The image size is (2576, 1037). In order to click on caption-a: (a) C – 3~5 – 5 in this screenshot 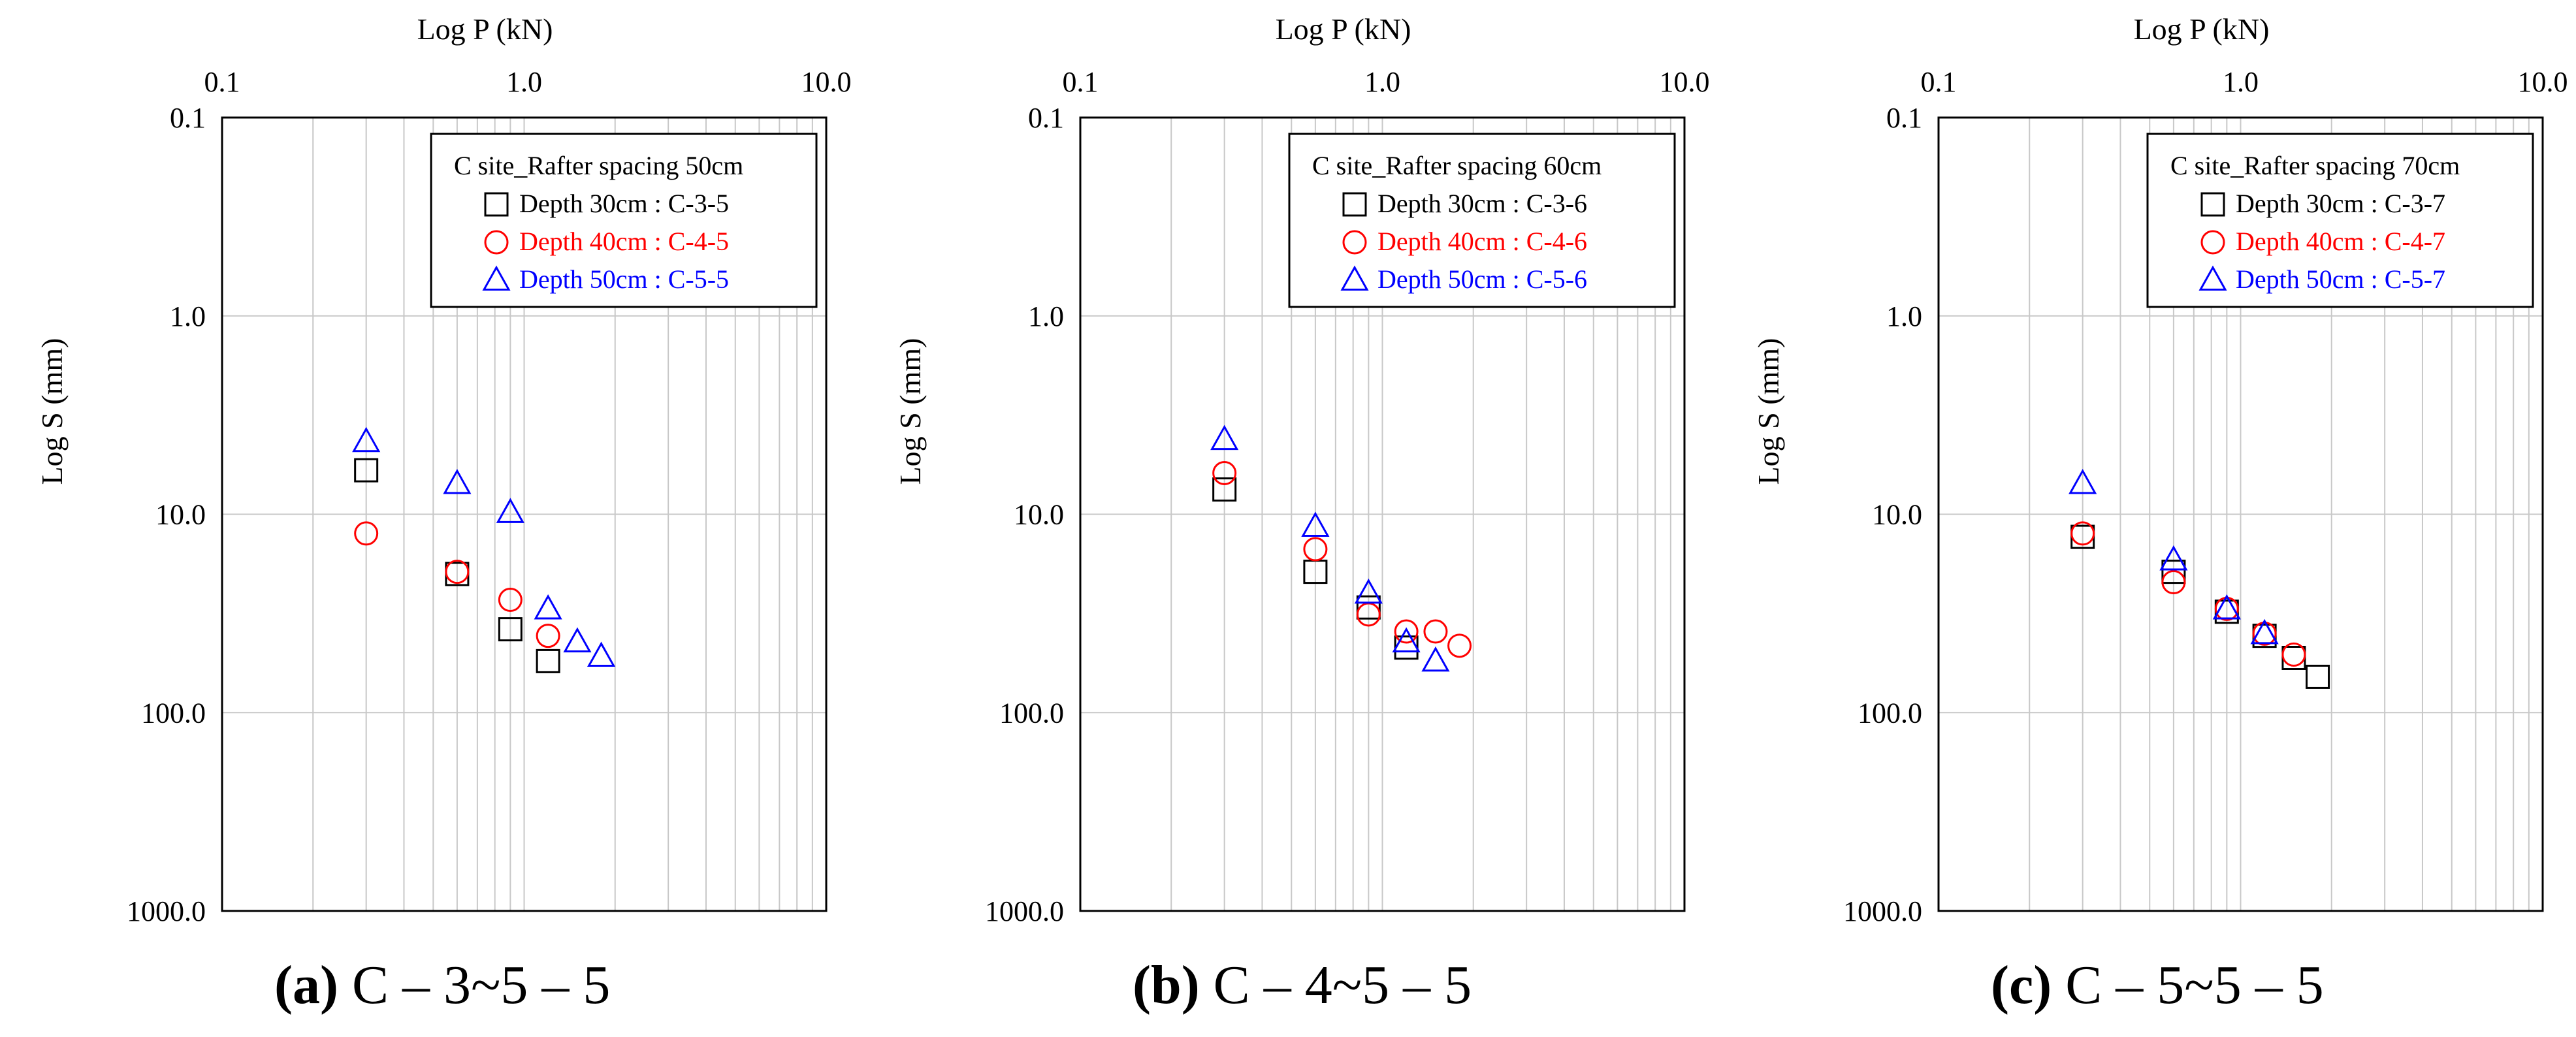, I will do `click(442, 985)`.